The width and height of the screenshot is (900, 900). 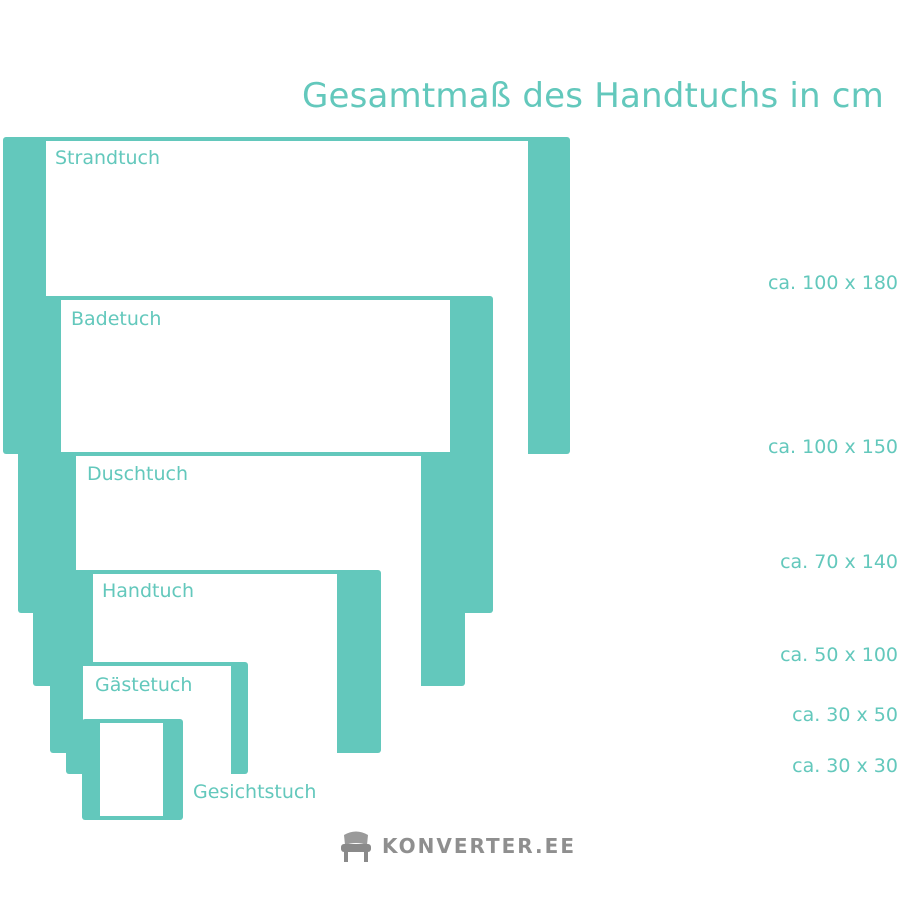 I want to click on towel-gesichtstuch, so click(x=132, y=769).